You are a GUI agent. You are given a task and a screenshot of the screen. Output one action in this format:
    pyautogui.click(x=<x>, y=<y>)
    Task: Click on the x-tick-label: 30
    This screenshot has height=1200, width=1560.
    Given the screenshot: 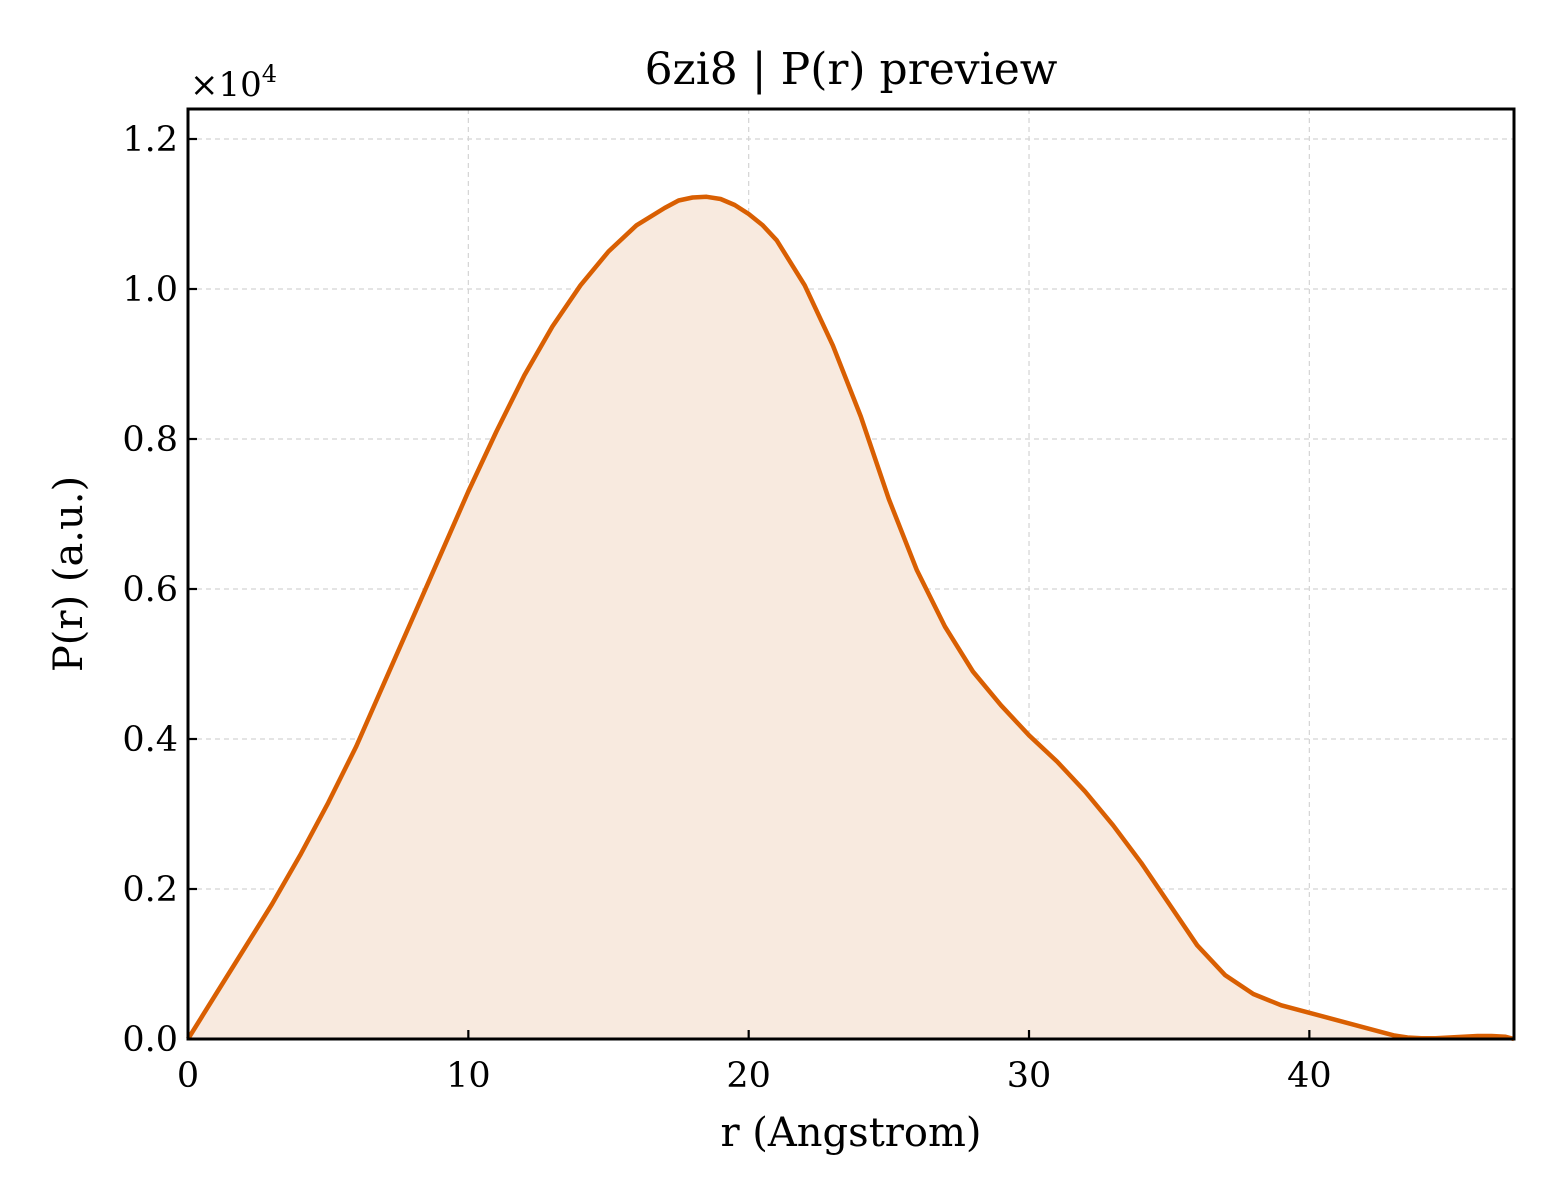 What is the action you would take?
    pyautogui.click(x=1029, y=1076)
    